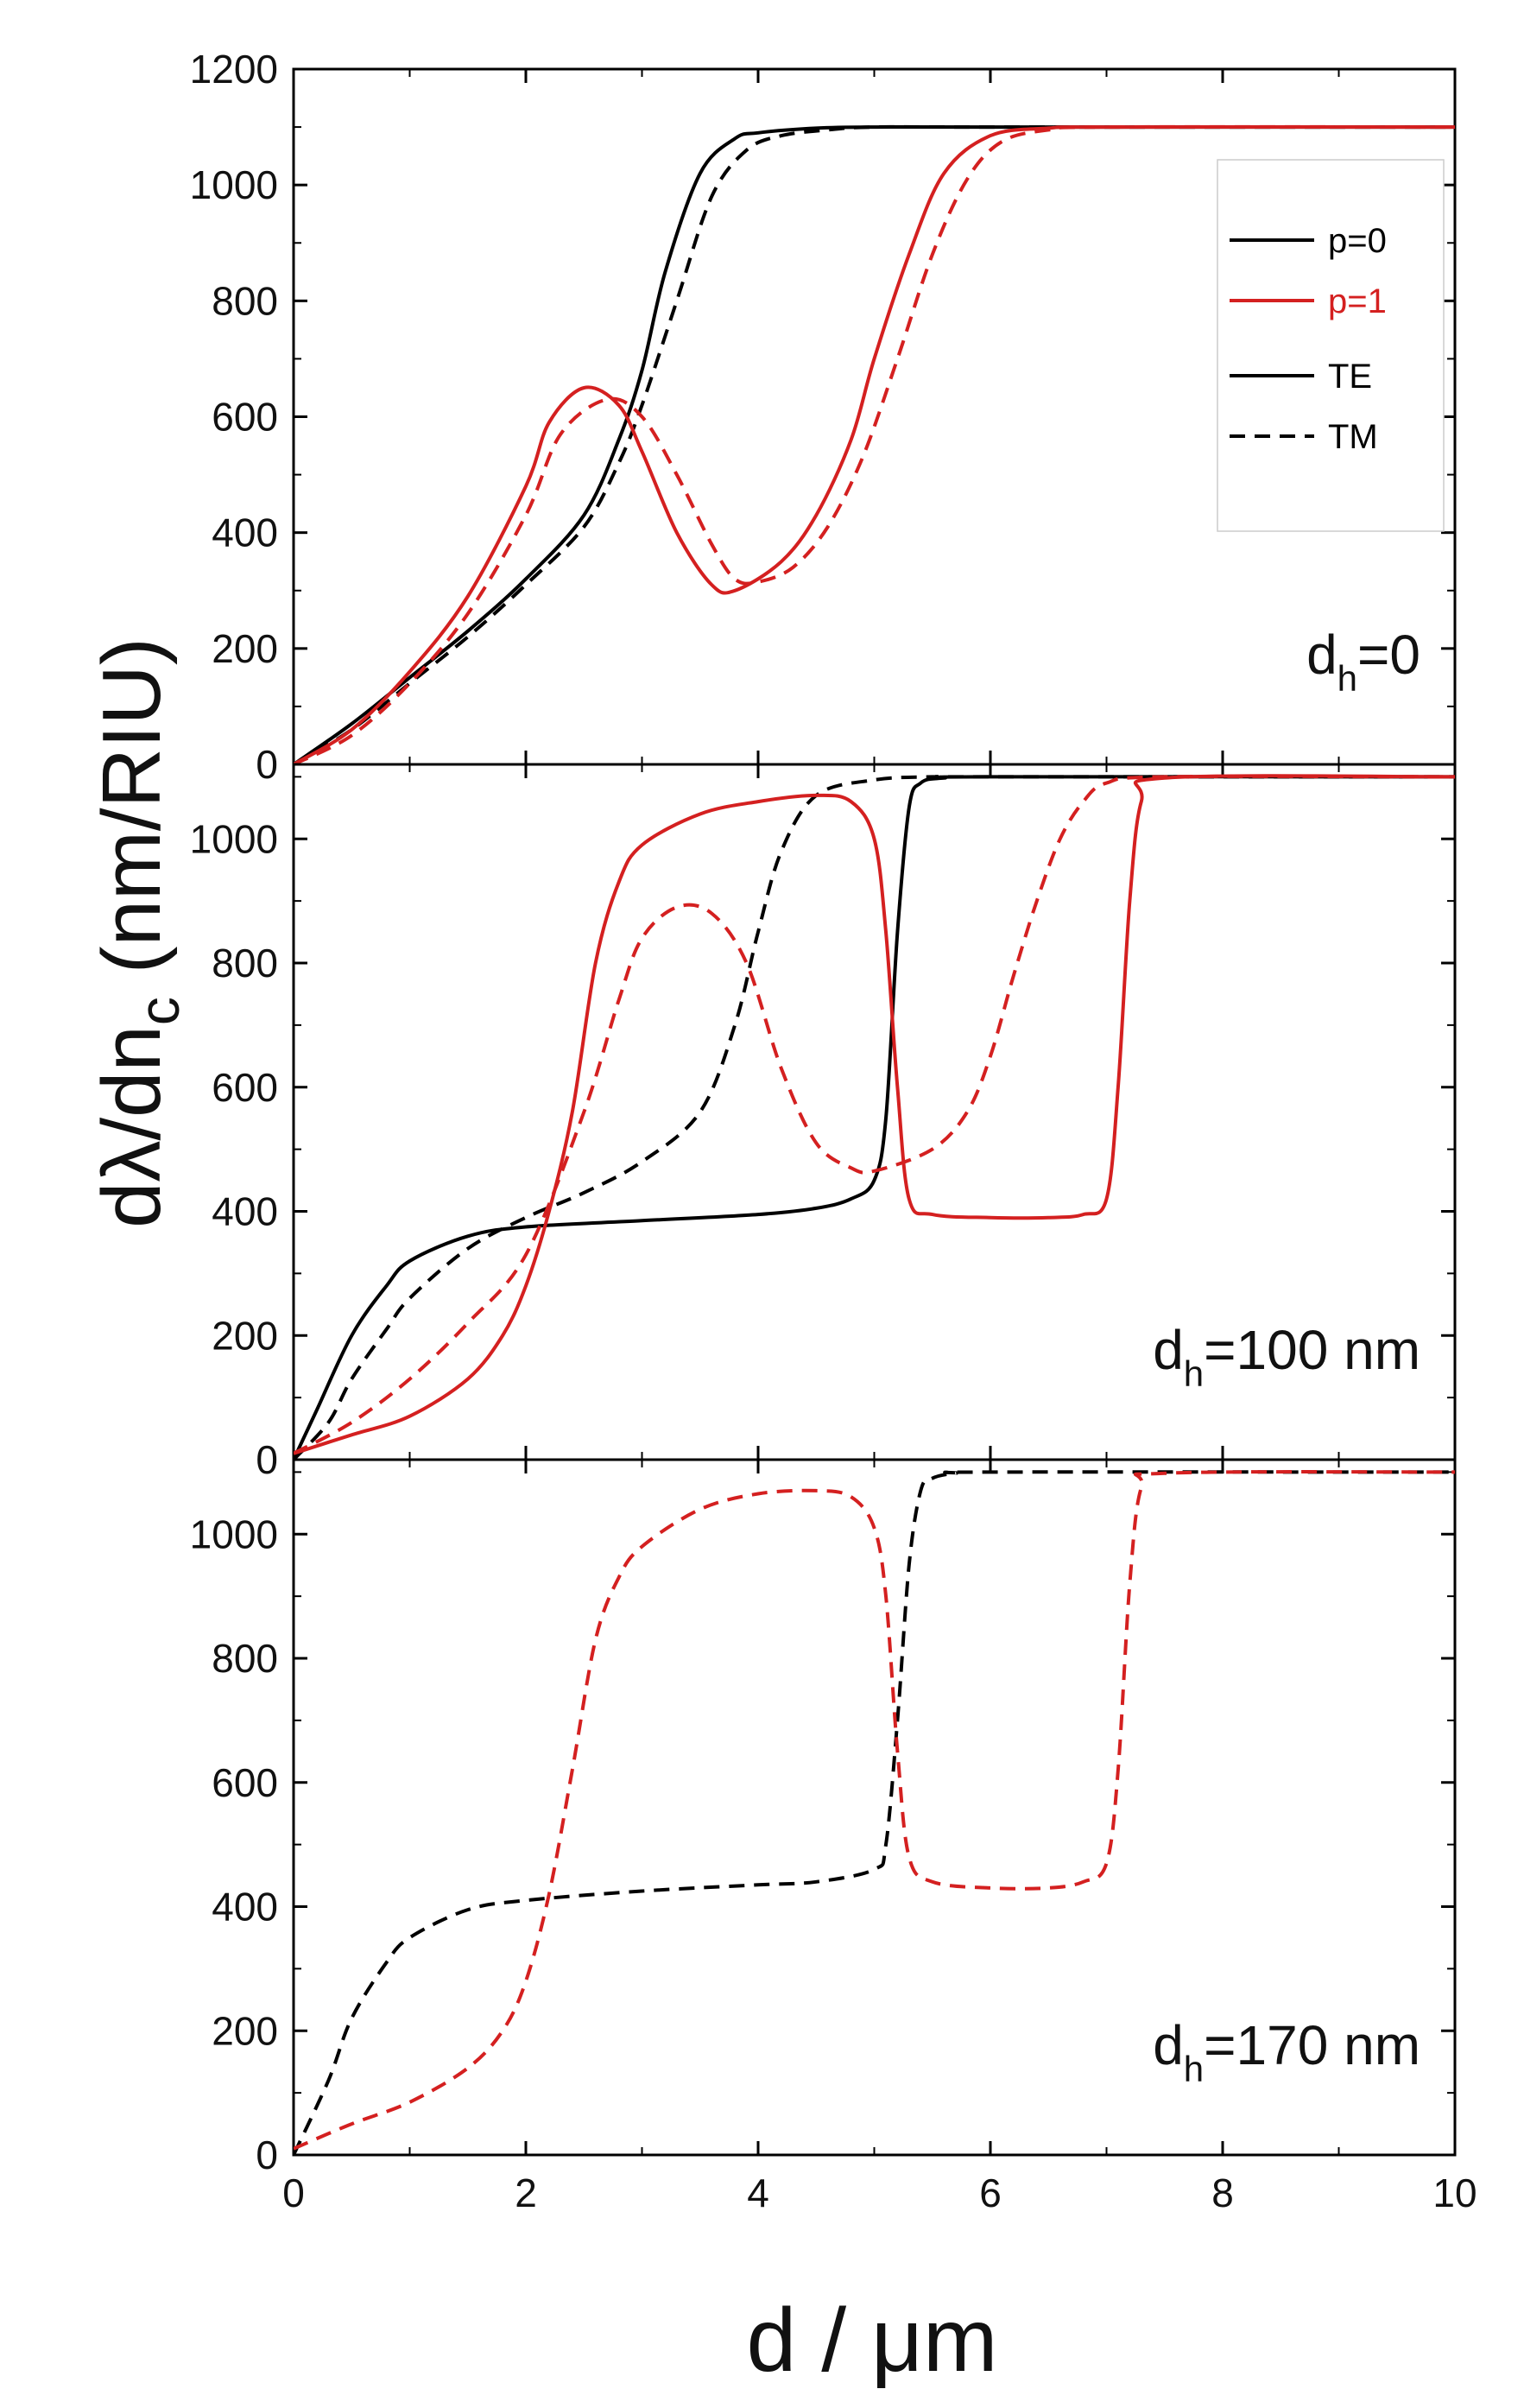 The height and width of the screenshot is (2408, 1524). Describe the element at coordinates (1388, 655) in the screenshot. I see `panel-label-rest: =0` at that location.